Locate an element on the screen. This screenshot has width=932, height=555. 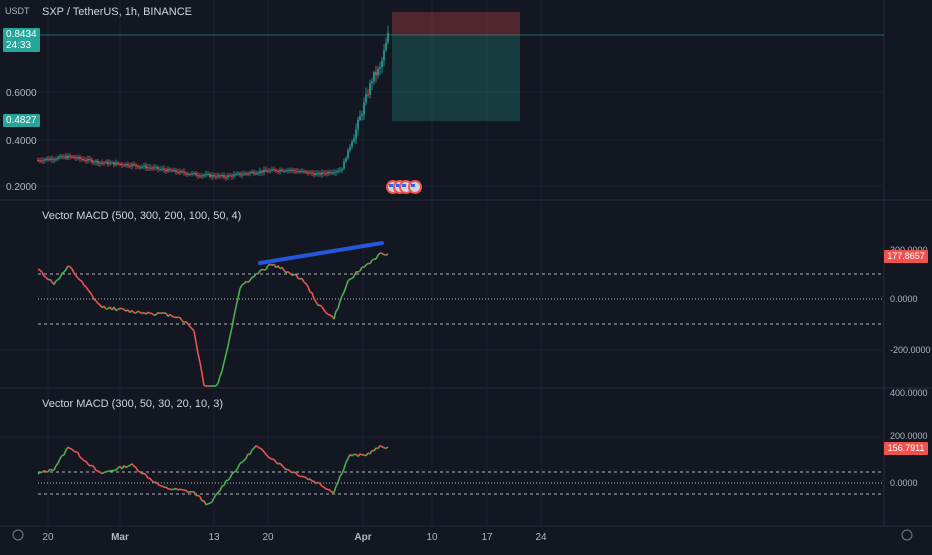
macd2-tick: 200.0000 is located at coordinates (909, 436).